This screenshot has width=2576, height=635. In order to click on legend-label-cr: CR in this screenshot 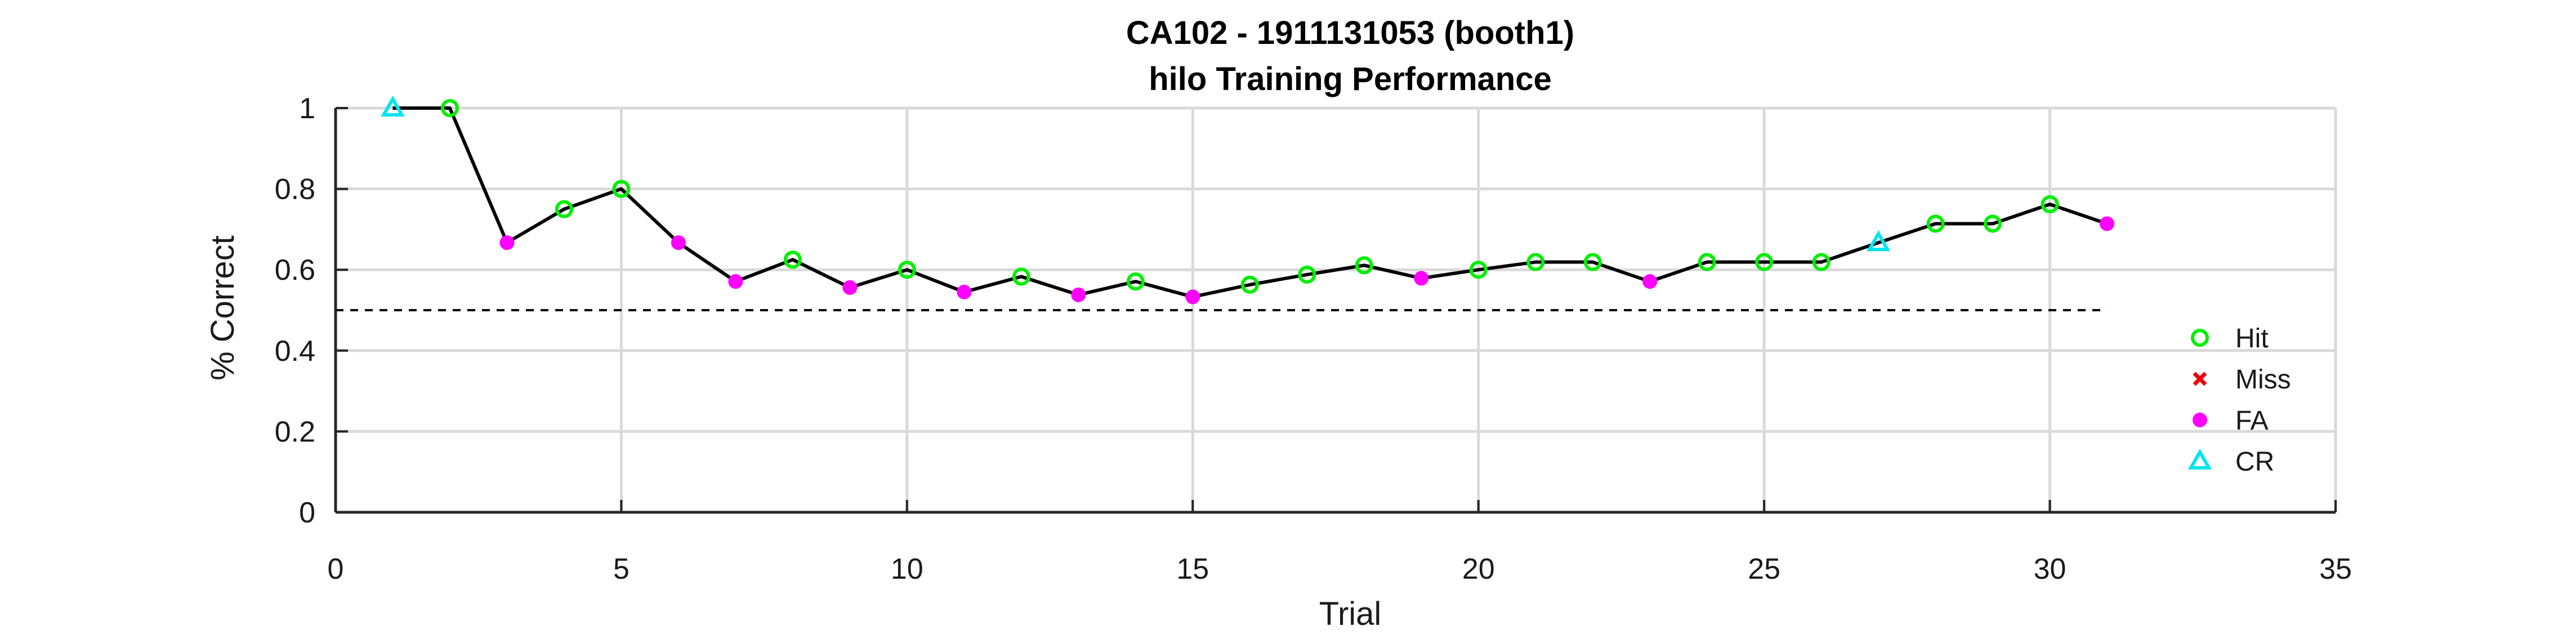, I will do `click(2254, 462)`.